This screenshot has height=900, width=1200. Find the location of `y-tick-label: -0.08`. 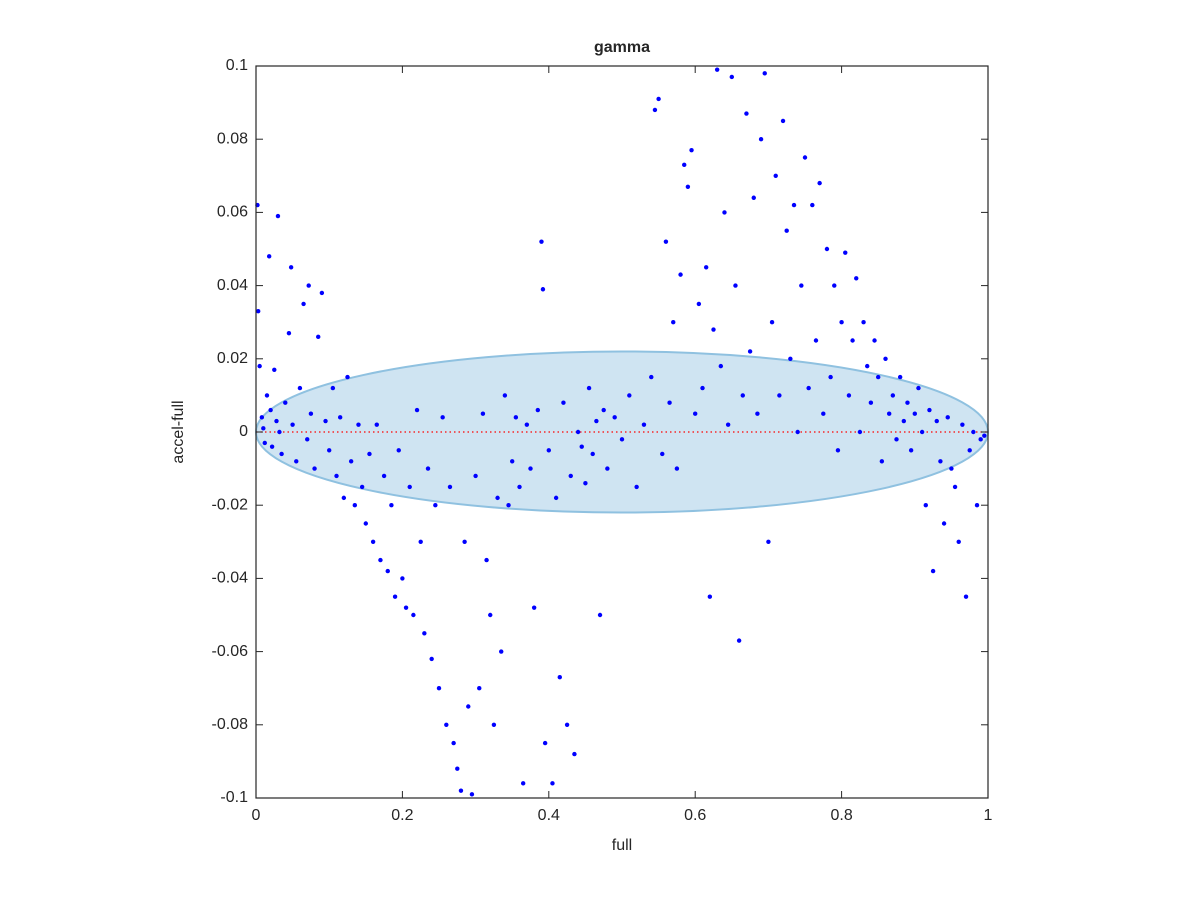

y-tick-label: -0.08 is located at coordinates (230, 724).